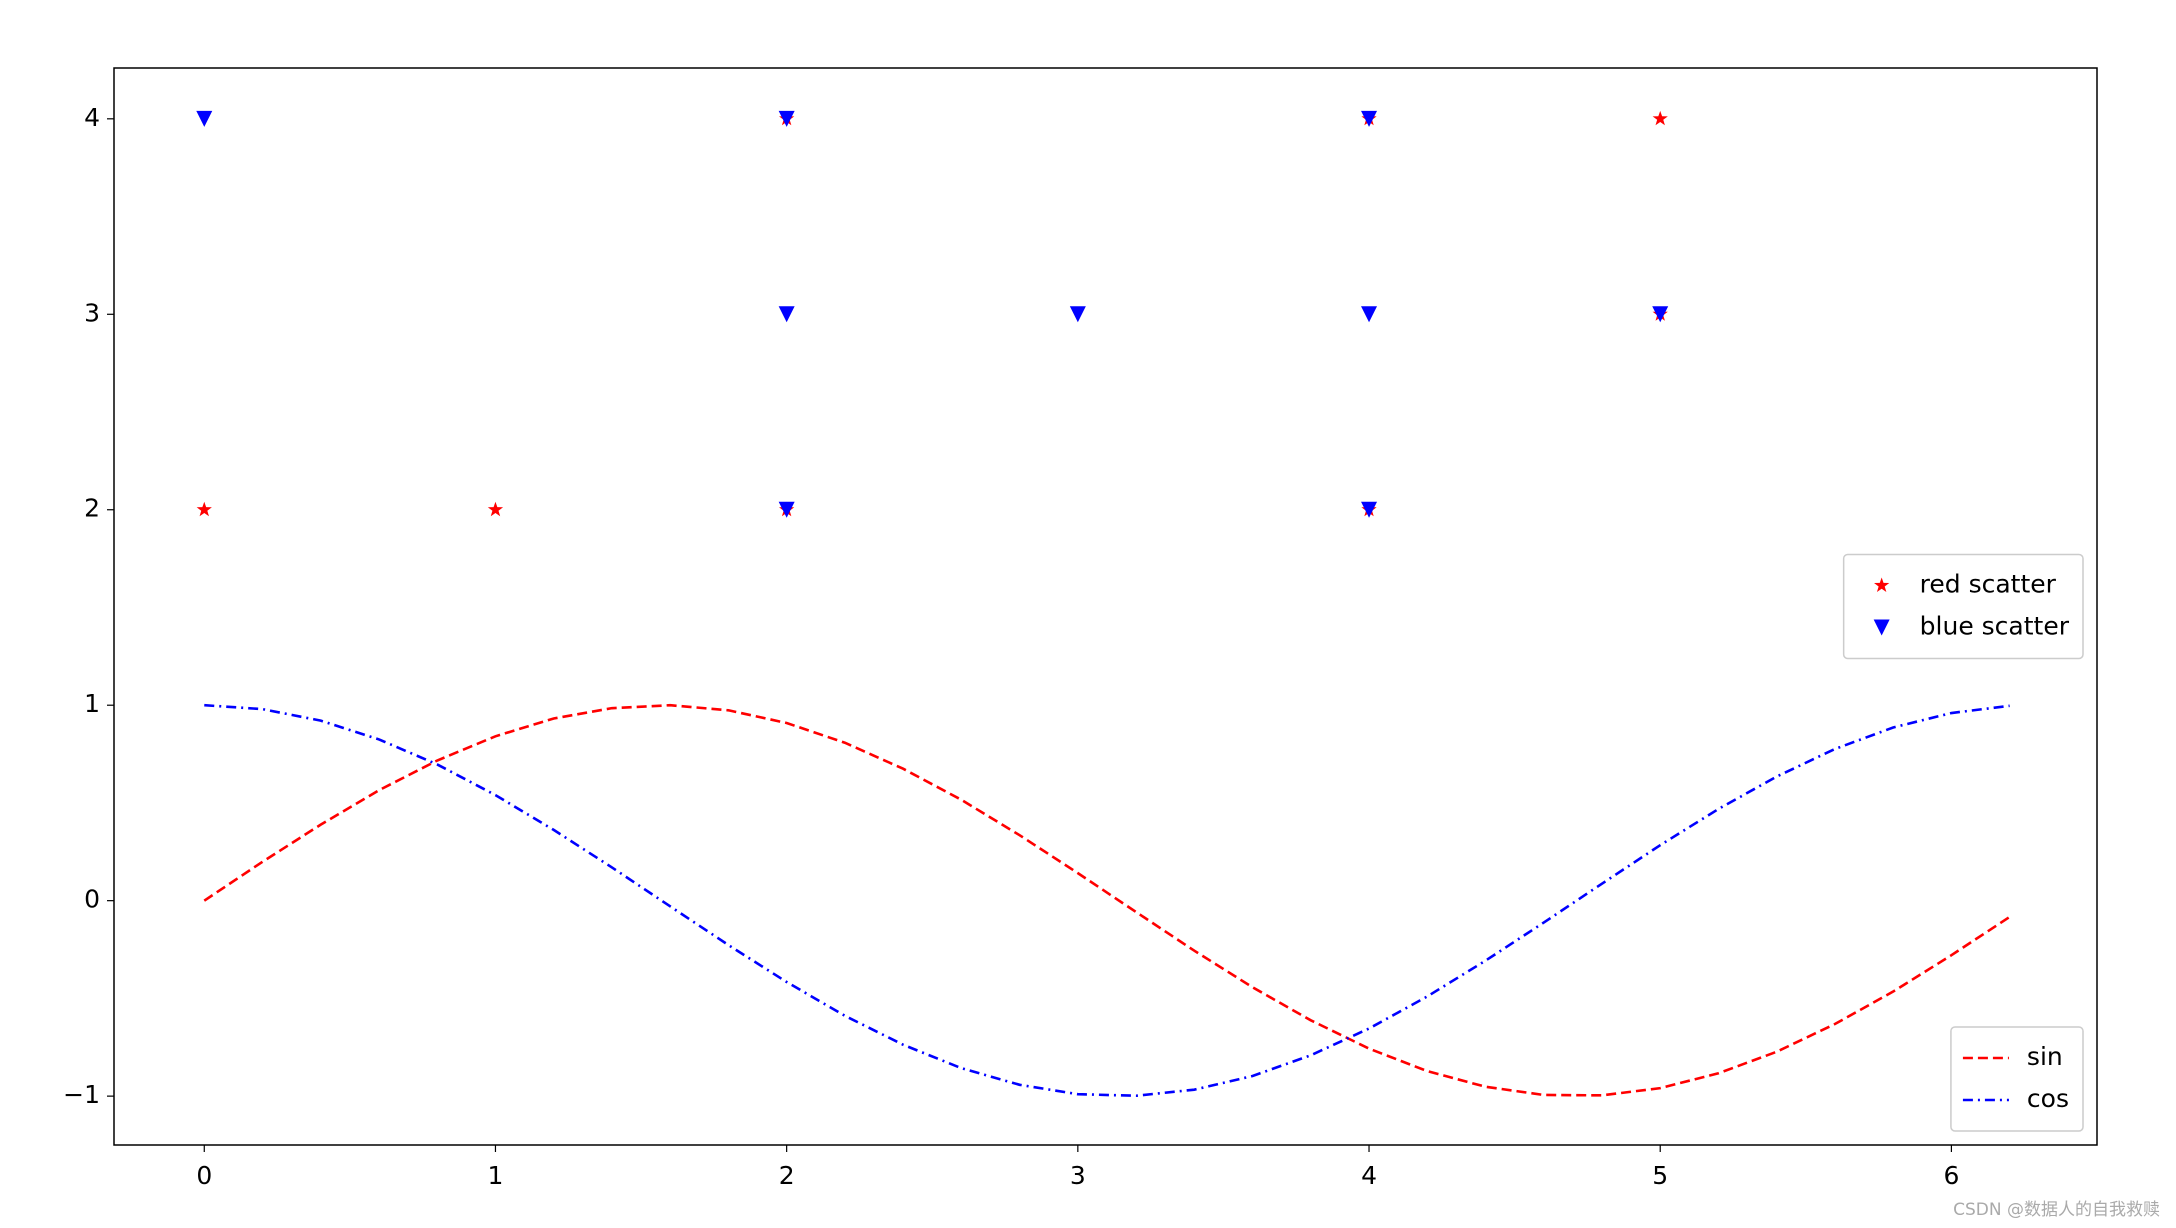 The image size is (2176, 1228). I want to click on x-tick-label: 0, so click(204, 1175).